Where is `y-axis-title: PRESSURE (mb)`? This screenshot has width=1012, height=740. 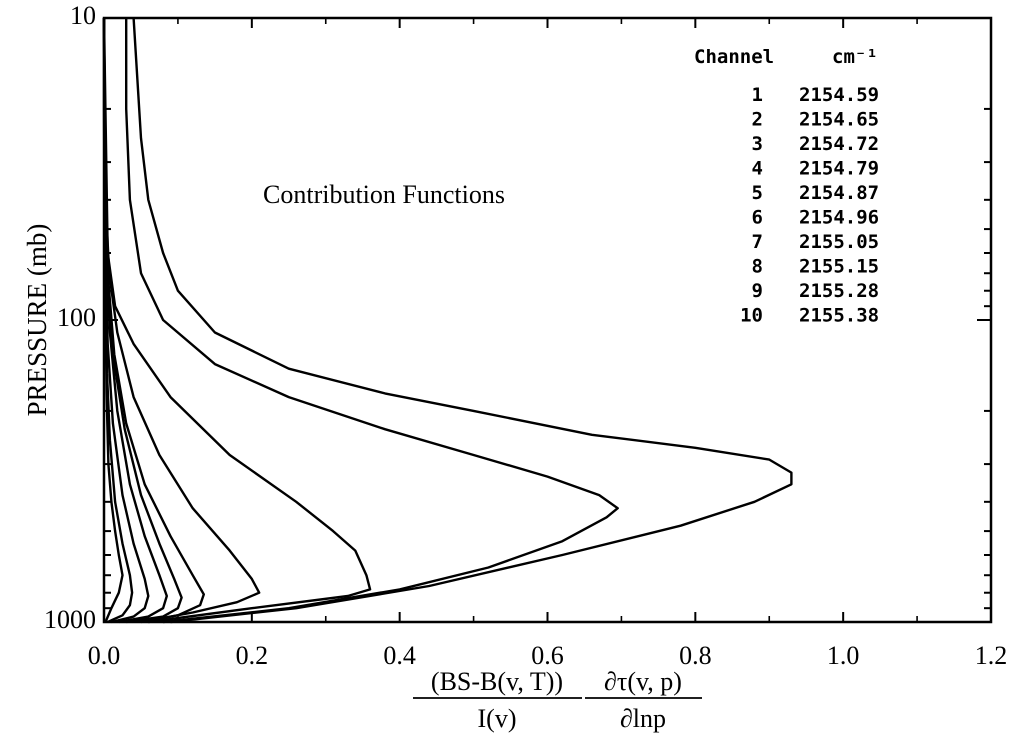
y-axis-title: PRESSURE (mb) is located at coordinates (37, 320).